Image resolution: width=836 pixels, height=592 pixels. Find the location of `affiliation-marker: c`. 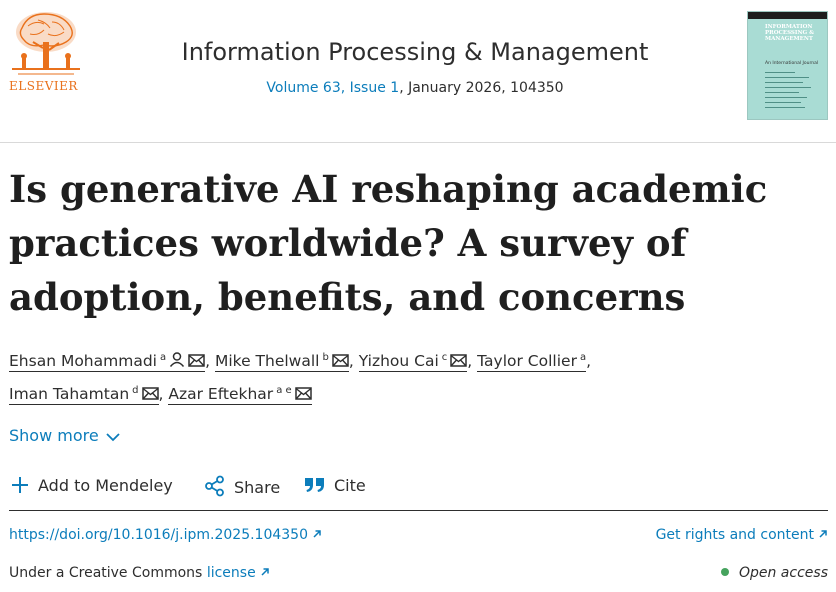

affiliation-marker: c is located at coordinates (444, 357).